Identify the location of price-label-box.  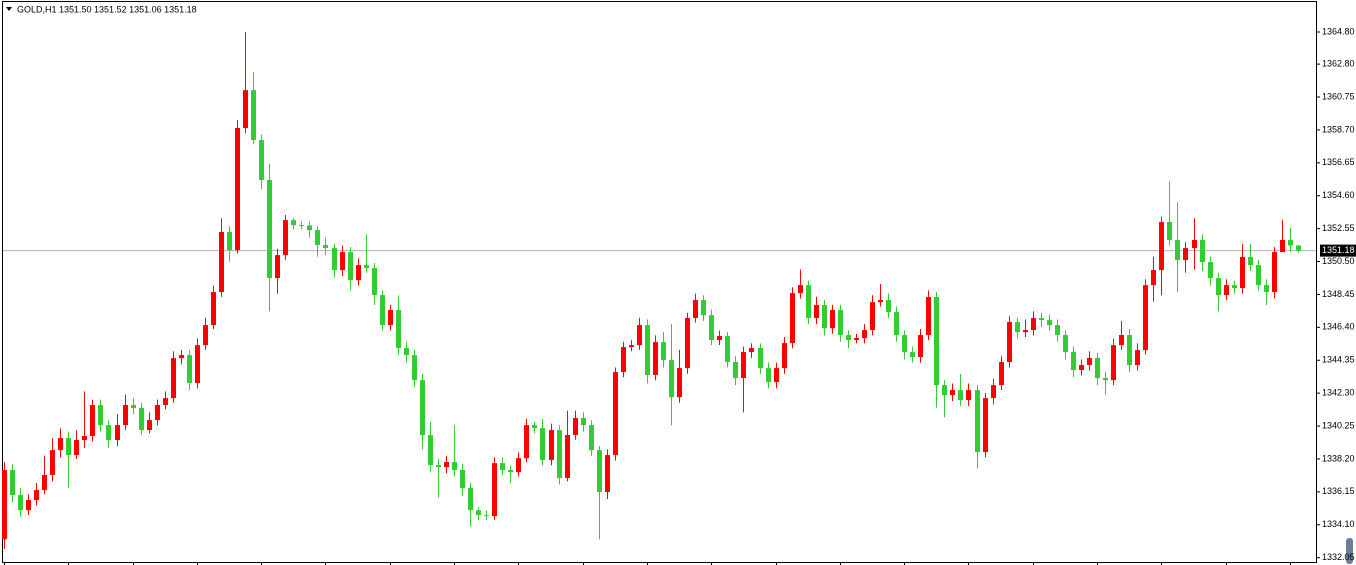
(1338, 250).